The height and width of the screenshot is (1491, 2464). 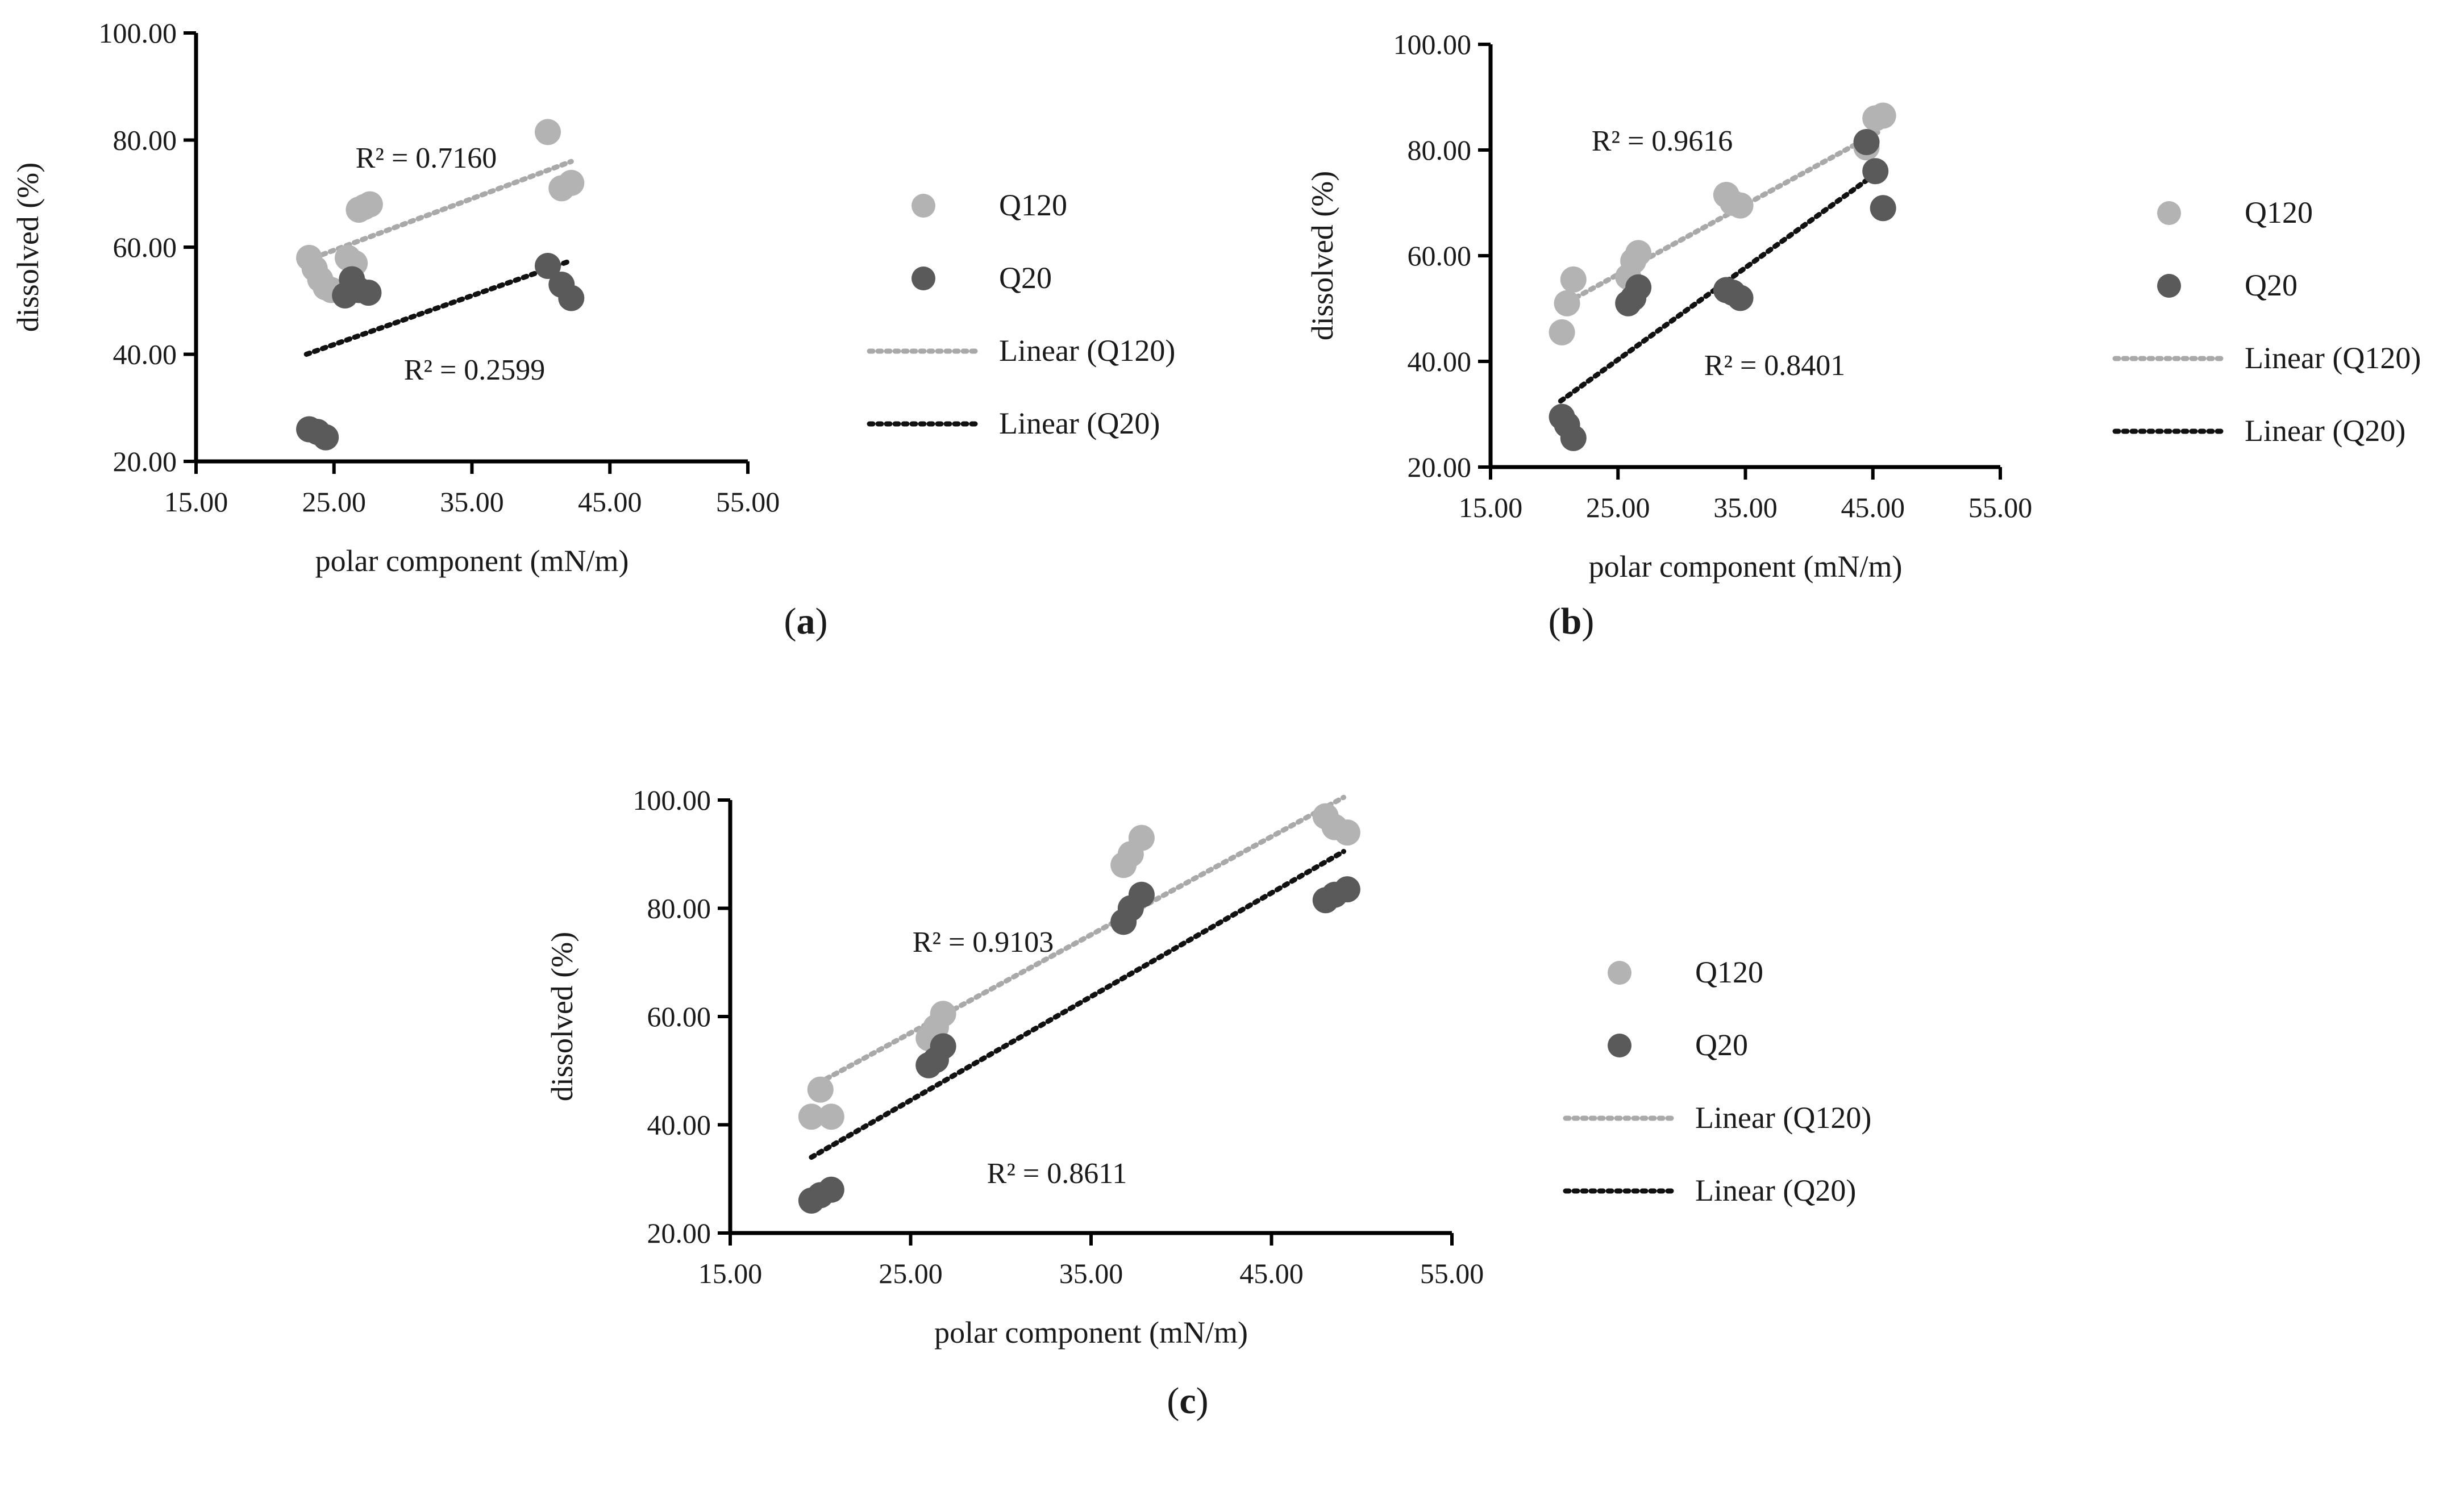 What do you see at coordinates (475, 370) in the screenshot?
I see `r2-annotation-q20: R² = 0.2599` at bounding box center [475, 370].